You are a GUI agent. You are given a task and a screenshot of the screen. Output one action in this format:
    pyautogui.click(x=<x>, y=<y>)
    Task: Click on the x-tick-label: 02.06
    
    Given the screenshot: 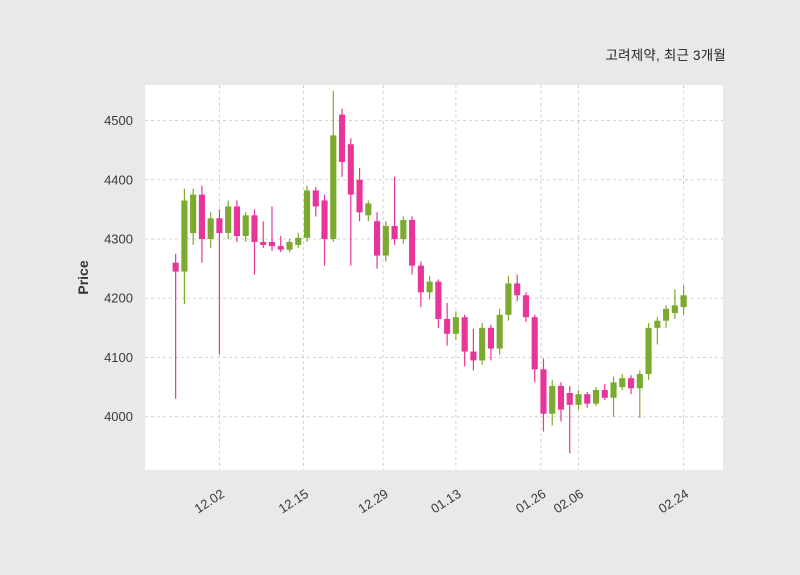 What is the action you would take?
    pyautogui.click(x=568, y=501)
    